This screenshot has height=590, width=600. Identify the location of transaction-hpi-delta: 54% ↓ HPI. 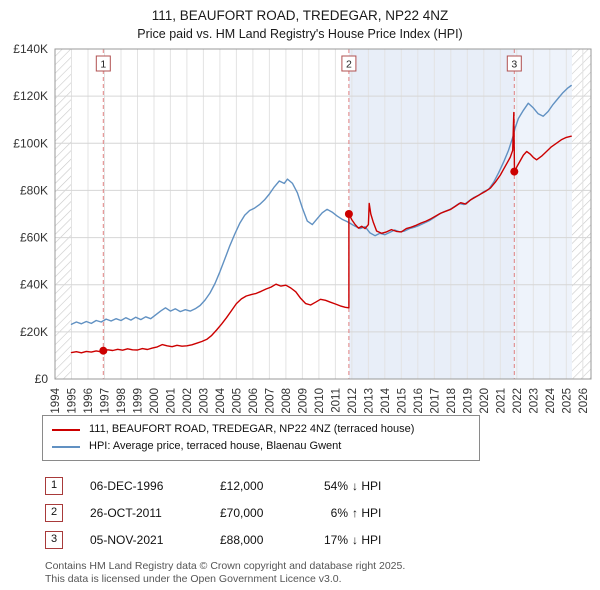
(350, 486).